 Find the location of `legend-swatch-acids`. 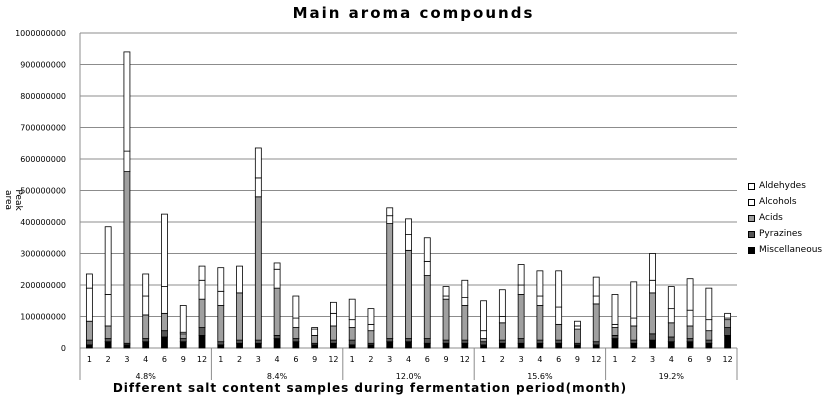

legend-swatch-acids is located at coordinates (751, 218).